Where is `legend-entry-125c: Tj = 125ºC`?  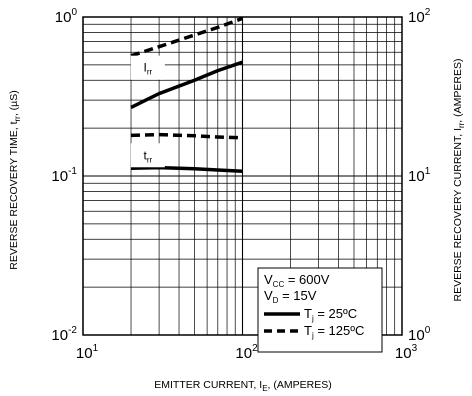 legend-entry-125c: Tj = 125ºC is located at coordinates (334, 331).